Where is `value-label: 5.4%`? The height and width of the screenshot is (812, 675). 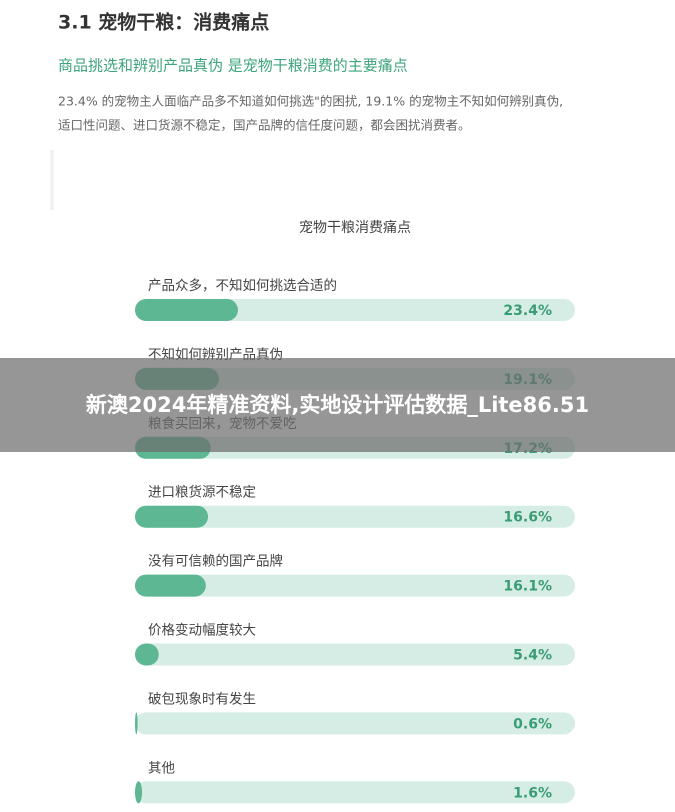 value-label: 5.4% is located at coordinates (532, 656).